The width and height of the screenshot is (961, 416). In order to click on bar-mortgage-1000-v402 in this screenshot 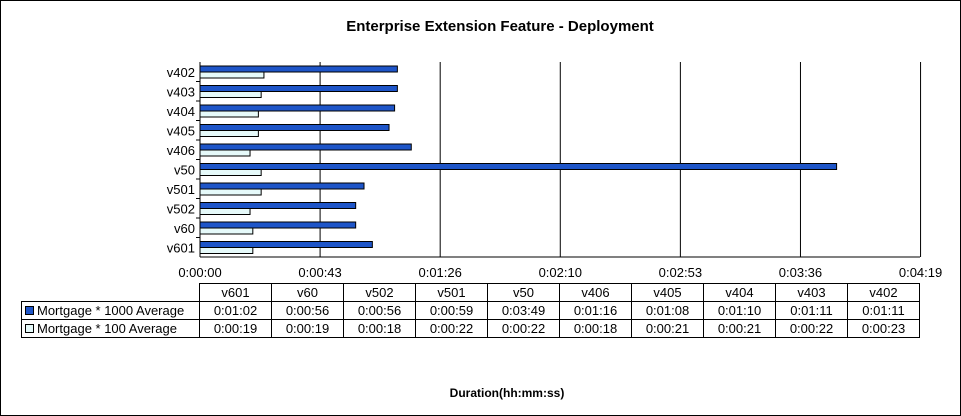, I will do `click(298, 69)`.